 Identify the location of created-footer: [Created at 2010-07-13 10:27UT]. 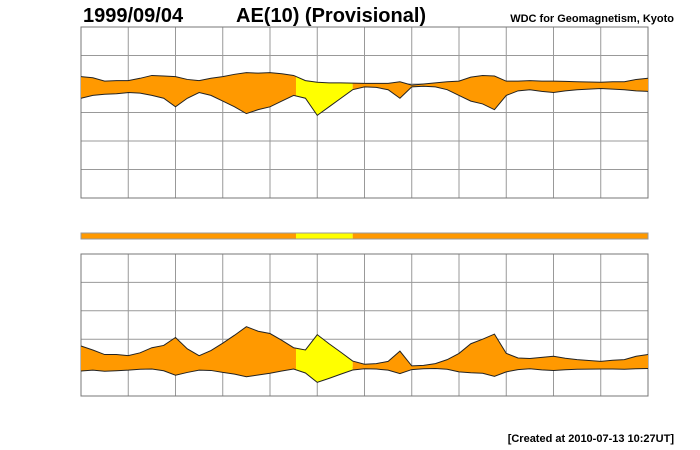
(591, 439).